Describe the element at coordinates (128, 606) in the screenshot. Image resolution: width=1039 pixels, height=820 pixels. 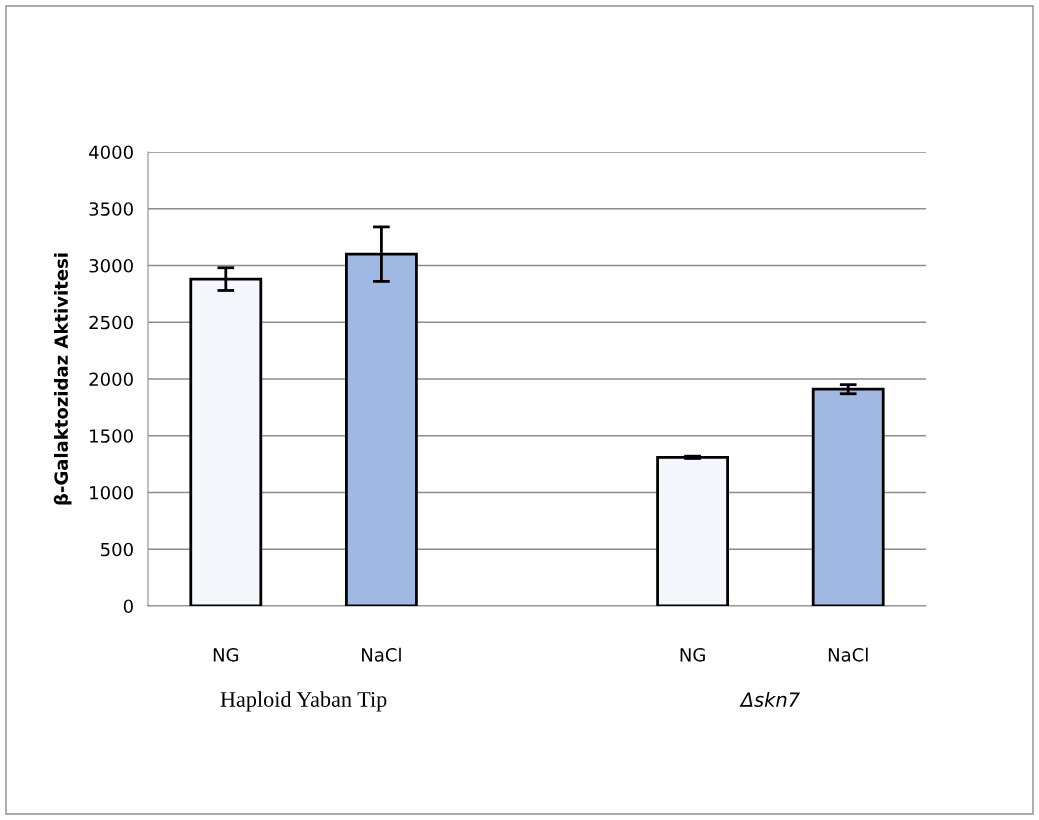
I see `y-tick-label: 0` at that location.